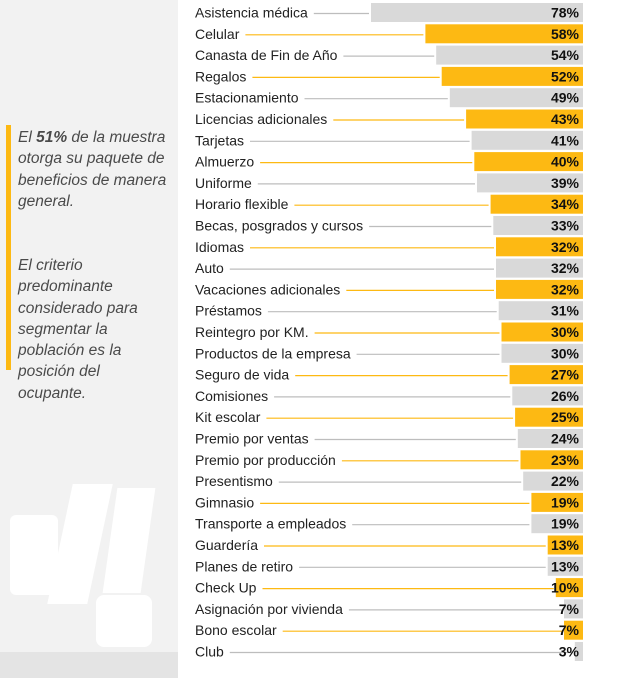  What do you see at coordinates (224, 502) in the screenshot?
I see `category-label: Gimnasio` at bounding box center [224, 502].